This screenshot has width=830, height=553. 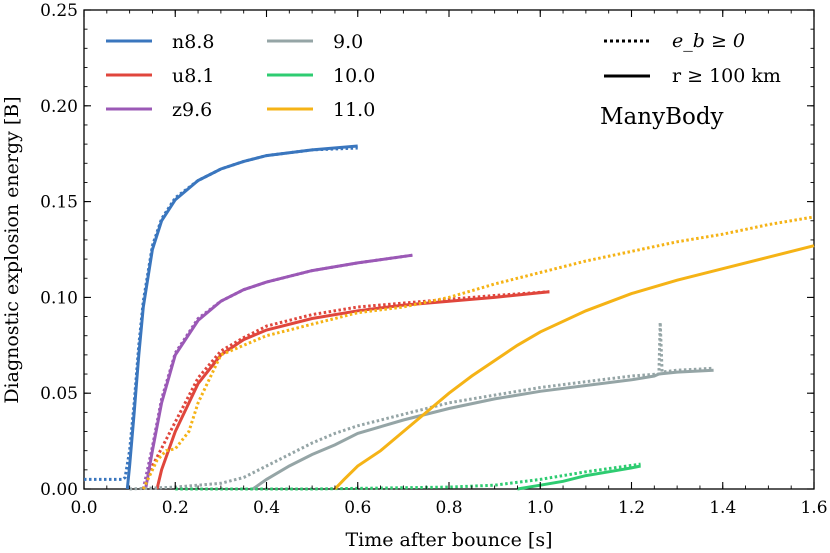 I want to click on style-legend-solid-label: r ≥ 100 km, so click(x=726, y=76).